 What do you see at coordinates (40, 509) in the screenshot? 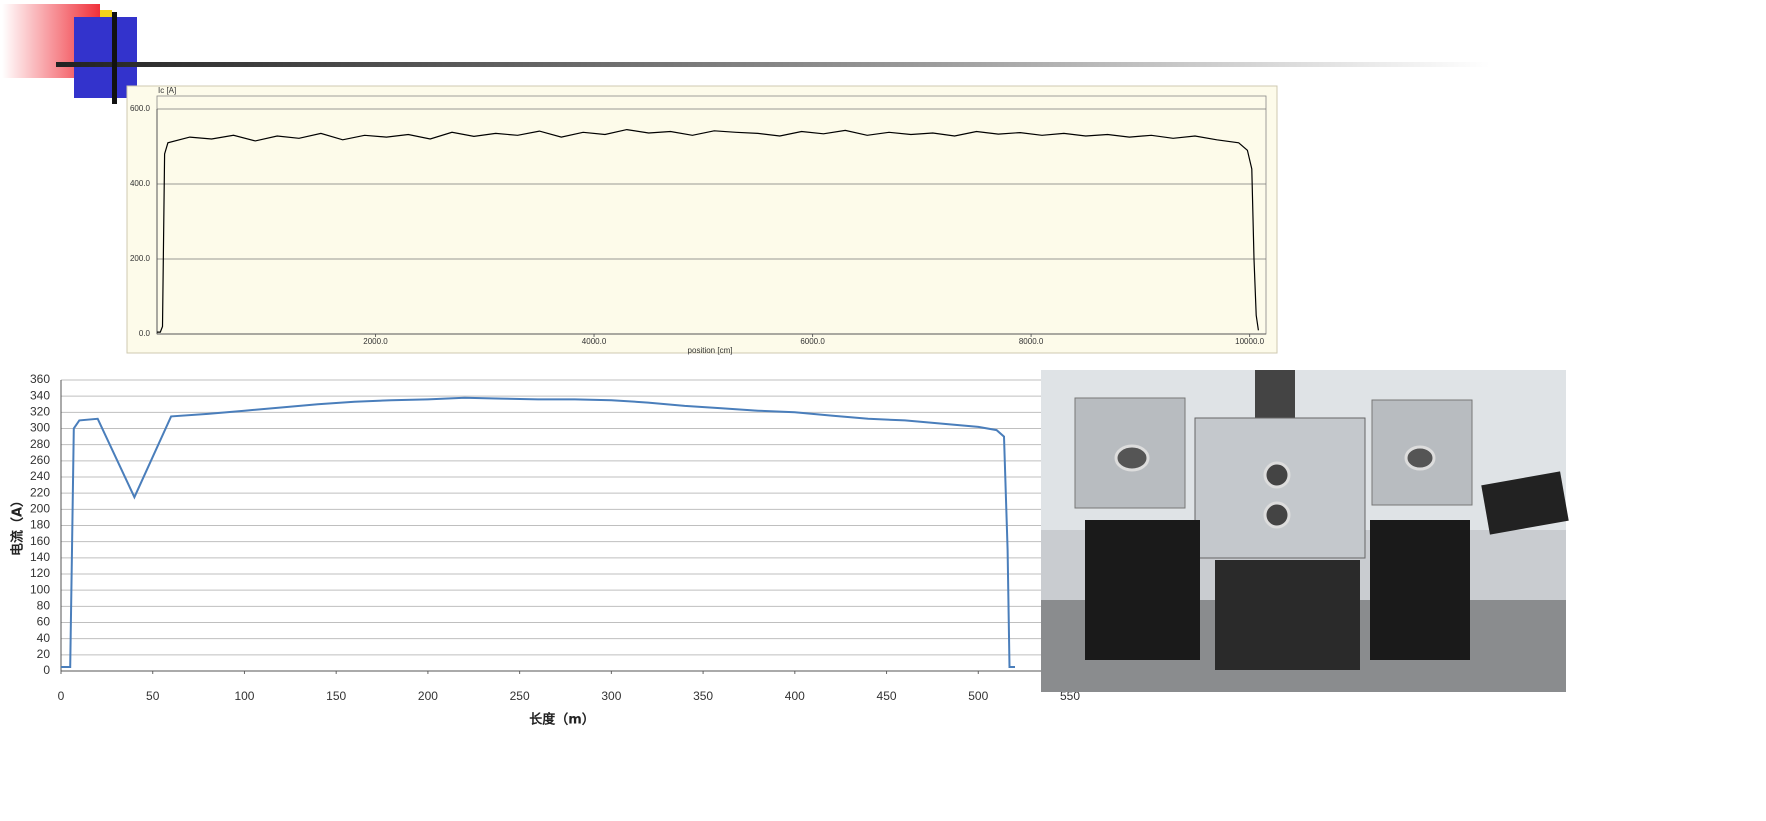
I see `y-tick-label: 200` at bounding box center [40, 509].